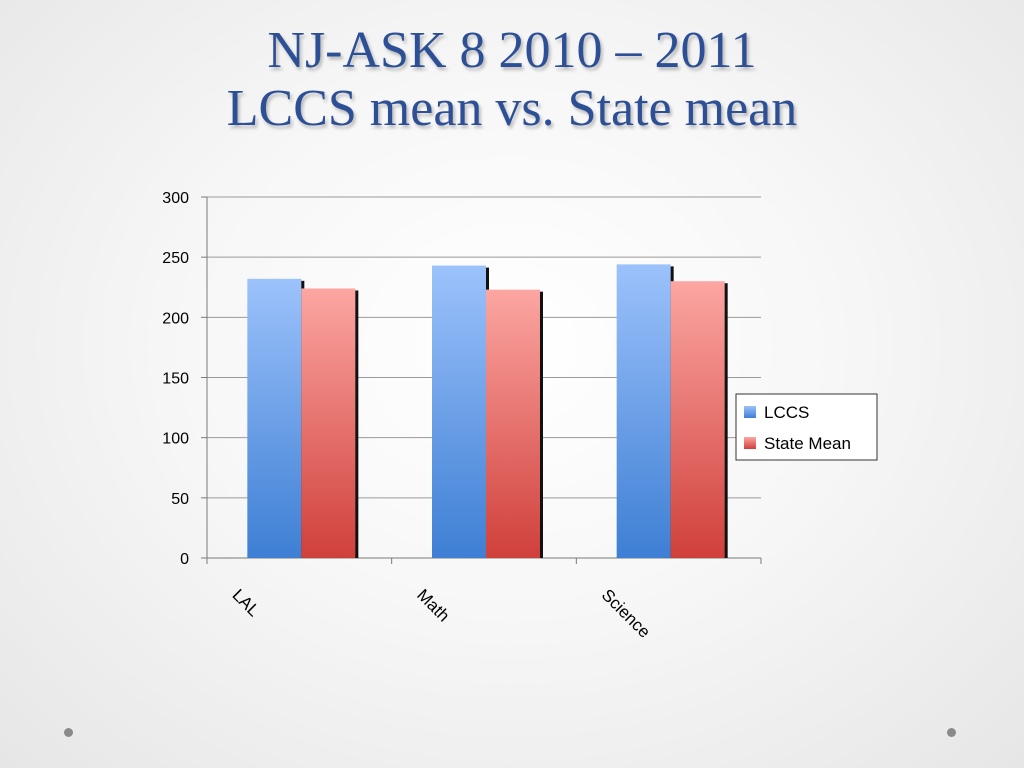 Image resolution: width=1024 pixels, height=768 pixels. I want to click on title-line-1: NJ-ASK 8 2010 – 2011, so click(512, 50).